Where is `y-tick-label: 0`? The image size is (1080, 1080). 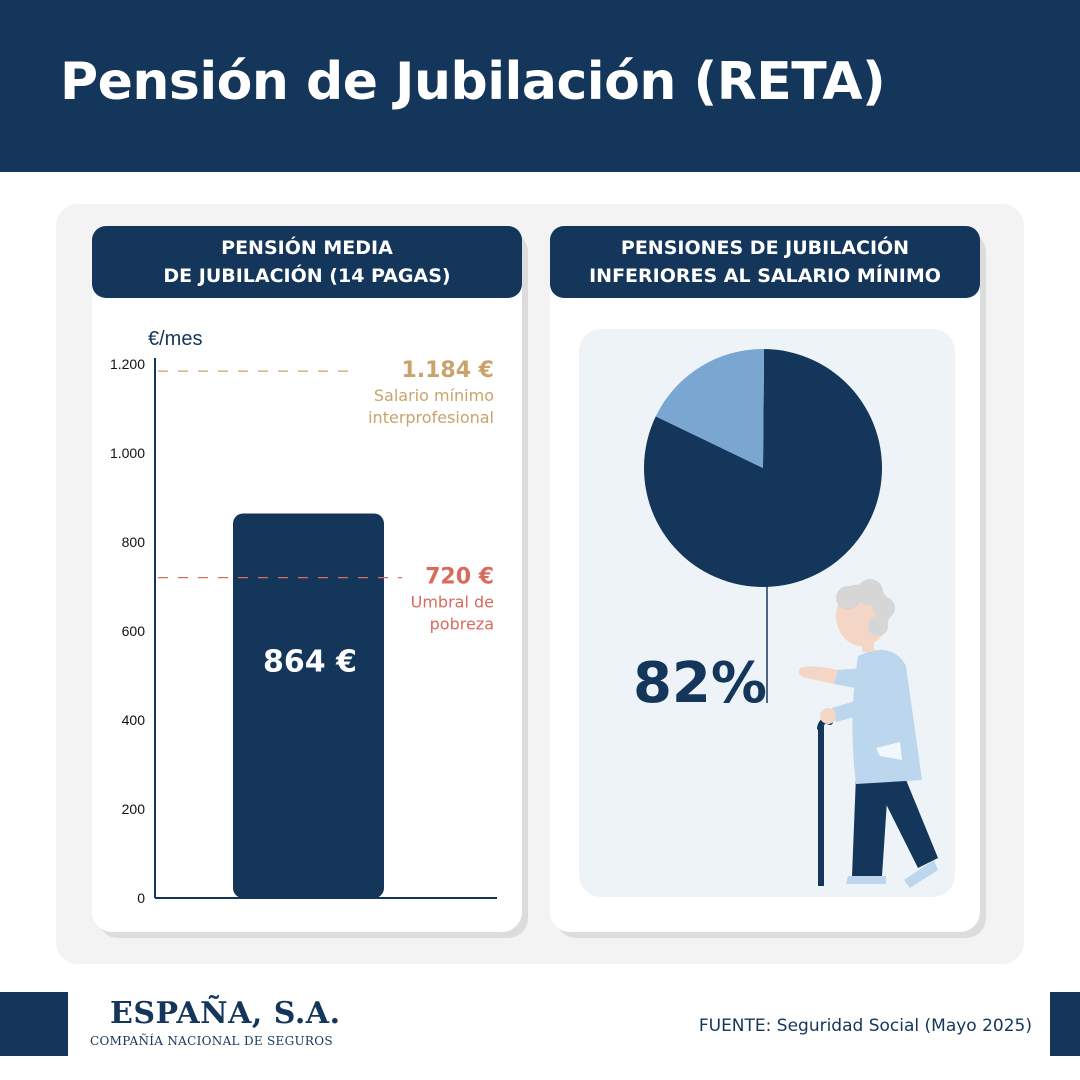 y-tick-label: 0 is located at coordinates (141, 898).